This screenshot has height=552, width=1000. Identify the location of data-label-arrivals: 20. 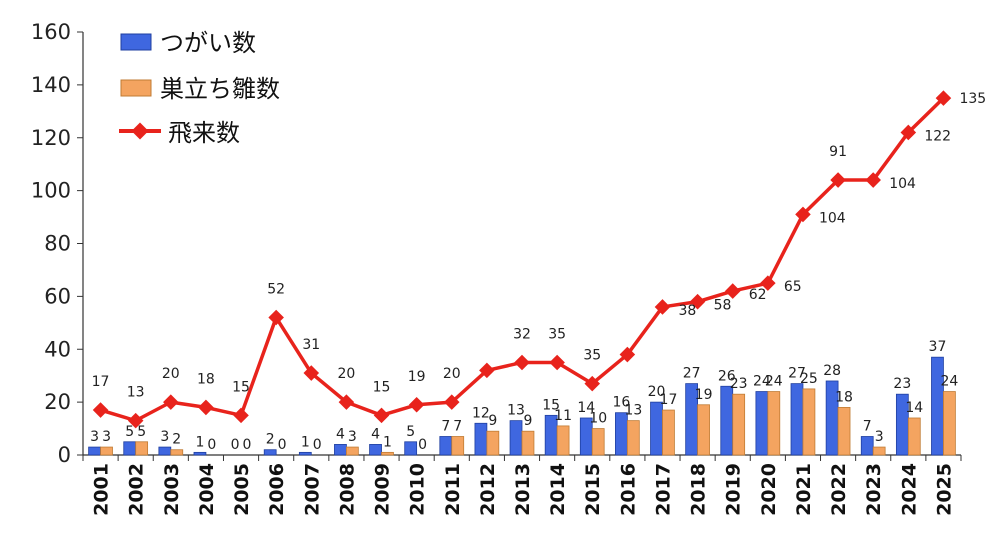
(346, 374).